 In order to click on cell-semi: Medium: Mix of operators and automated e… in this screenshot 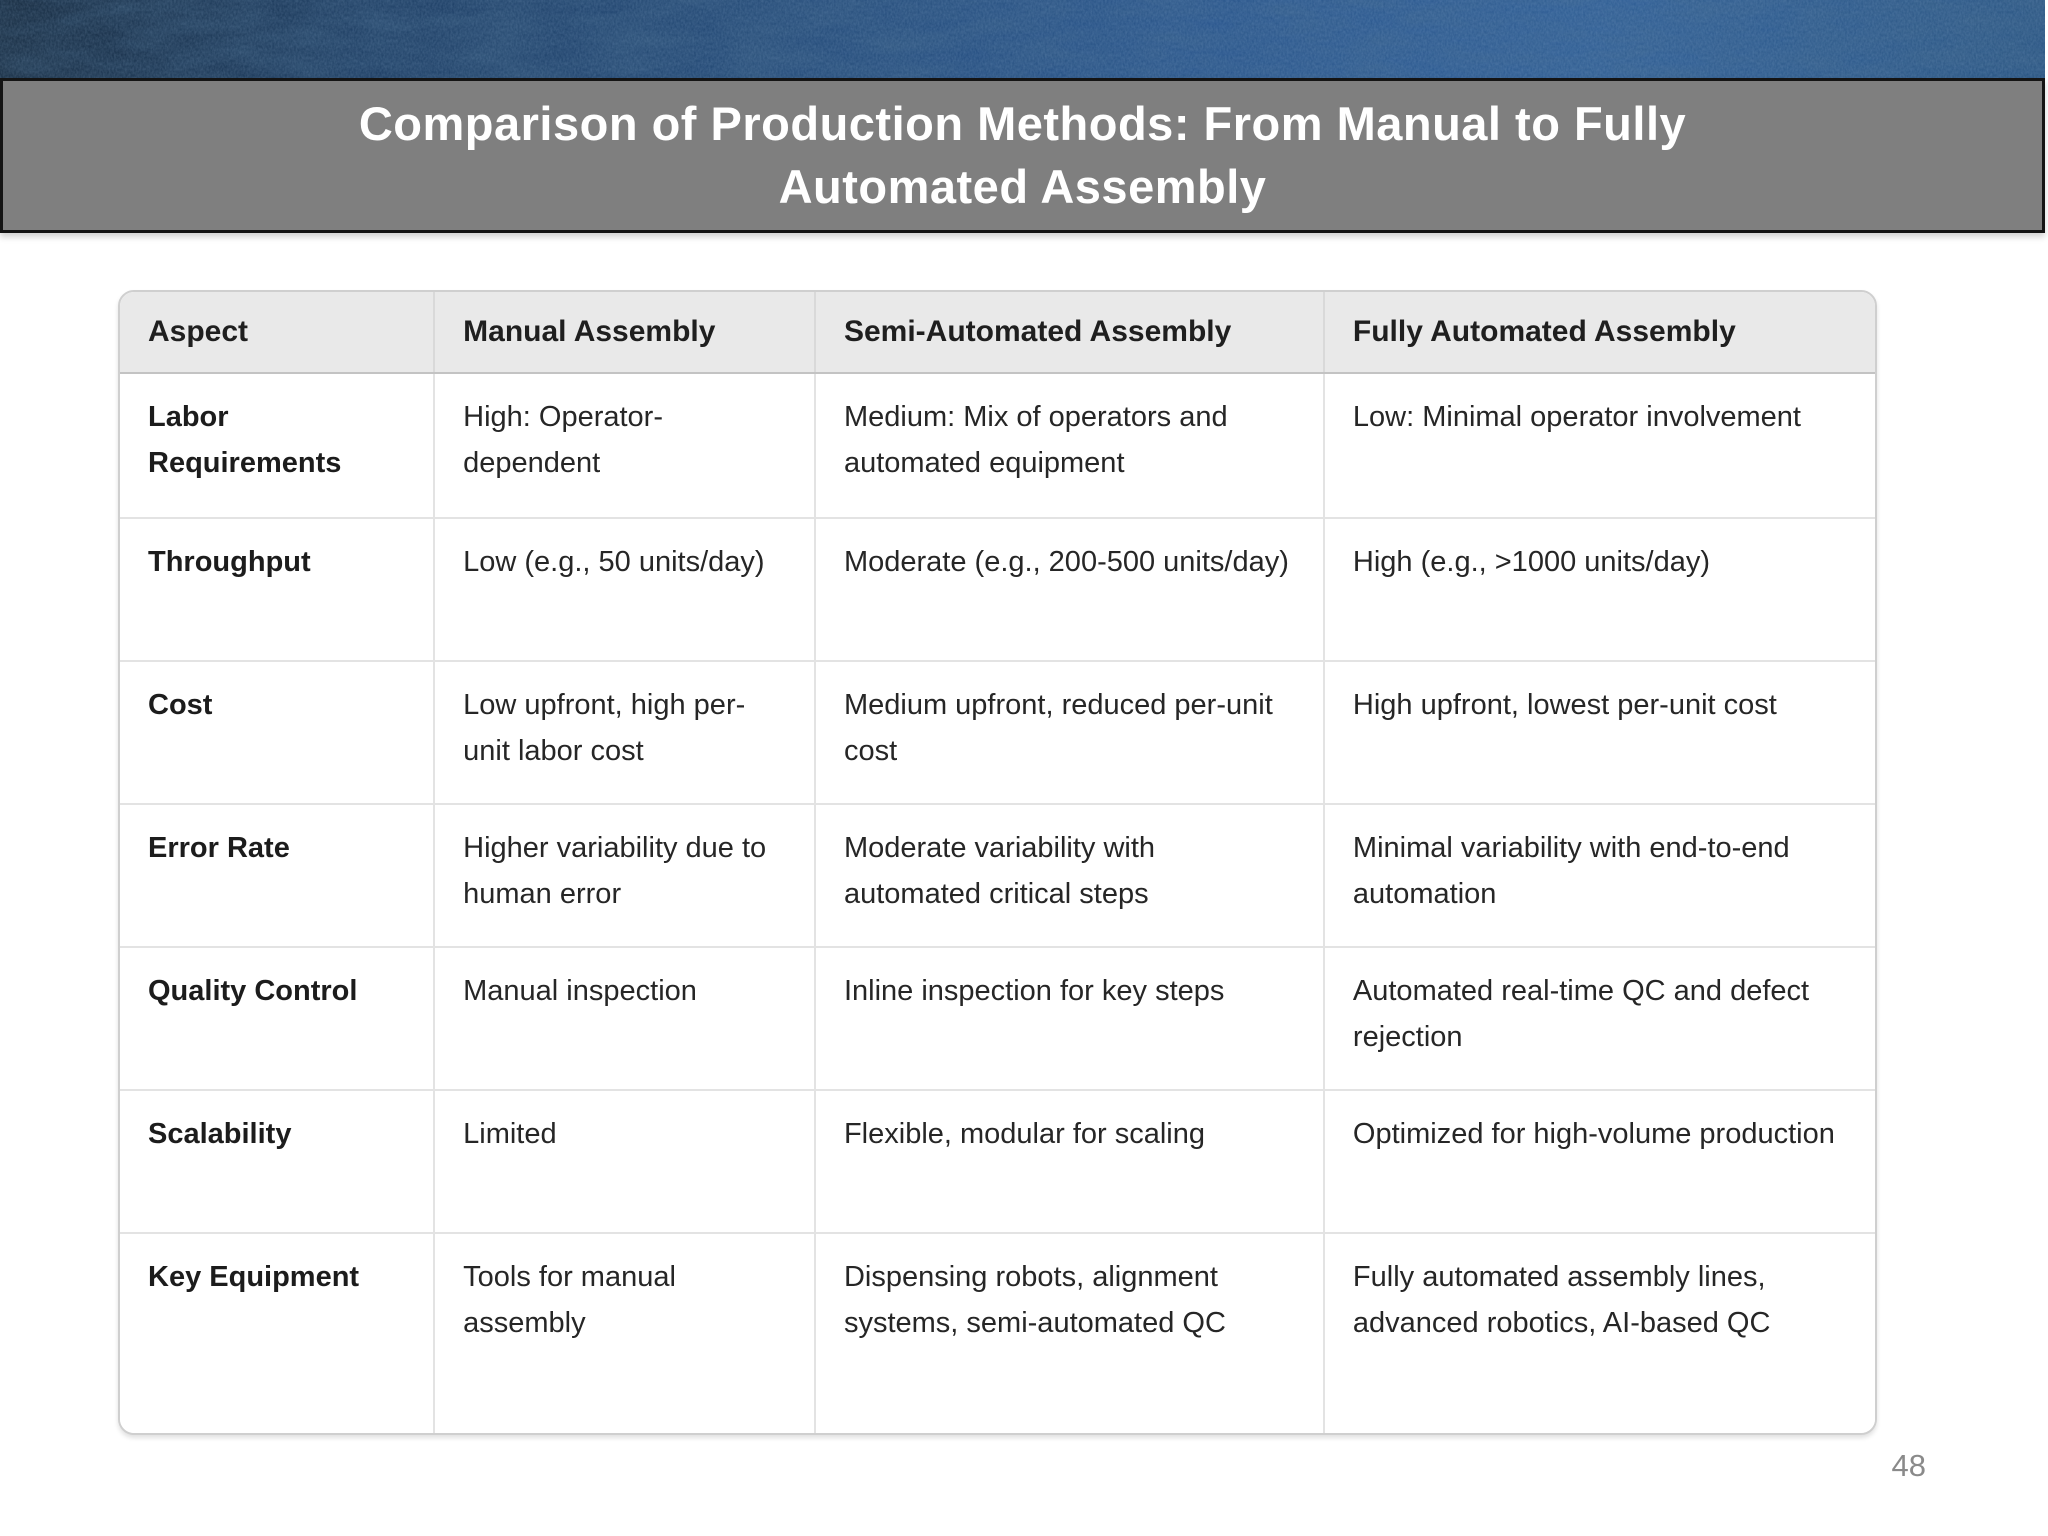, I will do `click(1068, 445)`.